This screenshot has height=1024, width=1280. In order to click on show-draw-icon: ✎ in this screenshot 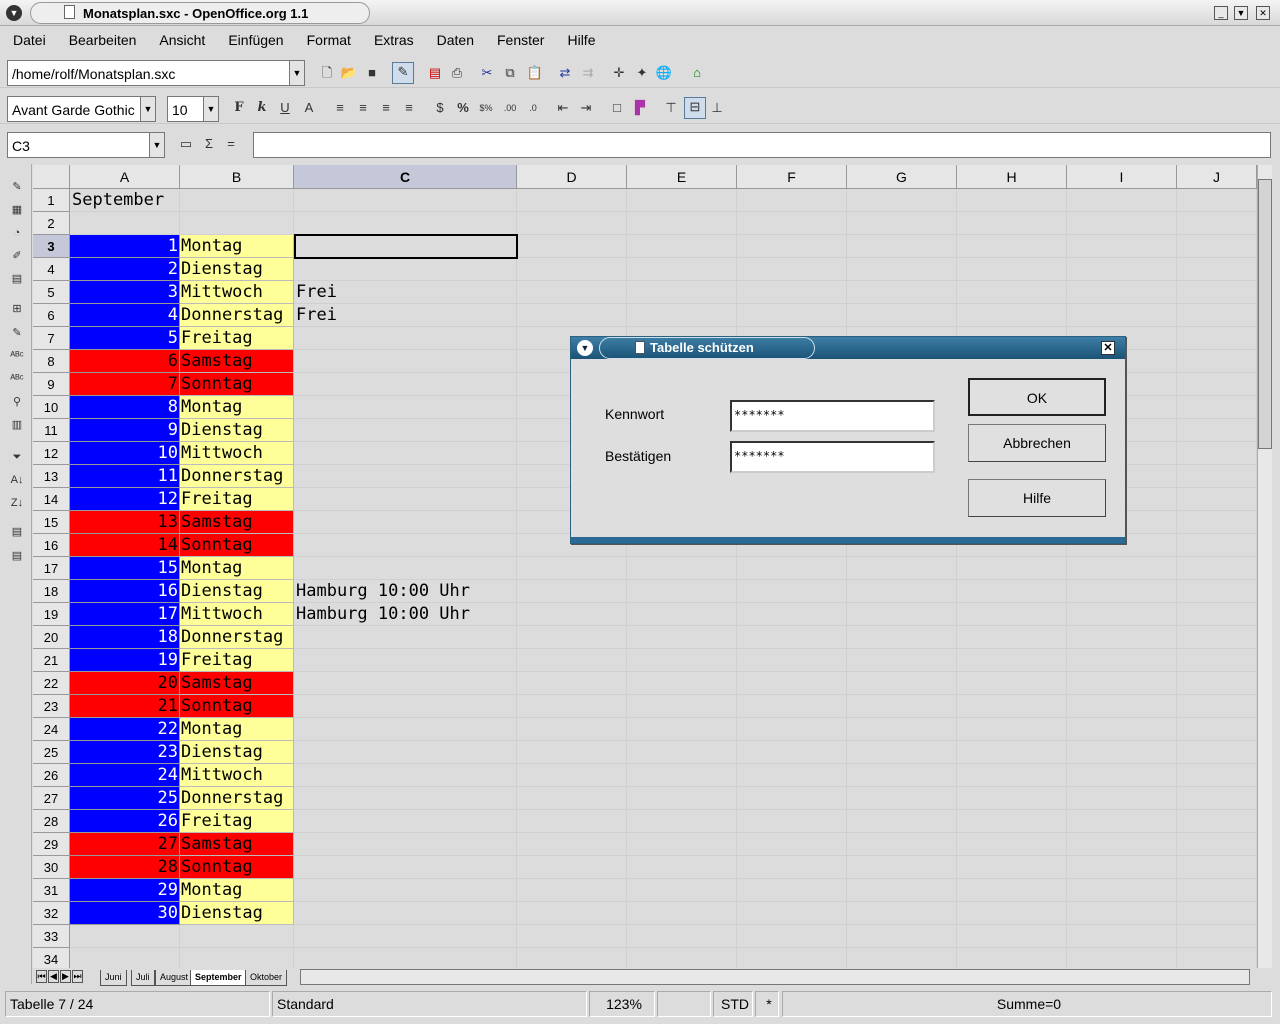, I will do `click(17, 333)`.